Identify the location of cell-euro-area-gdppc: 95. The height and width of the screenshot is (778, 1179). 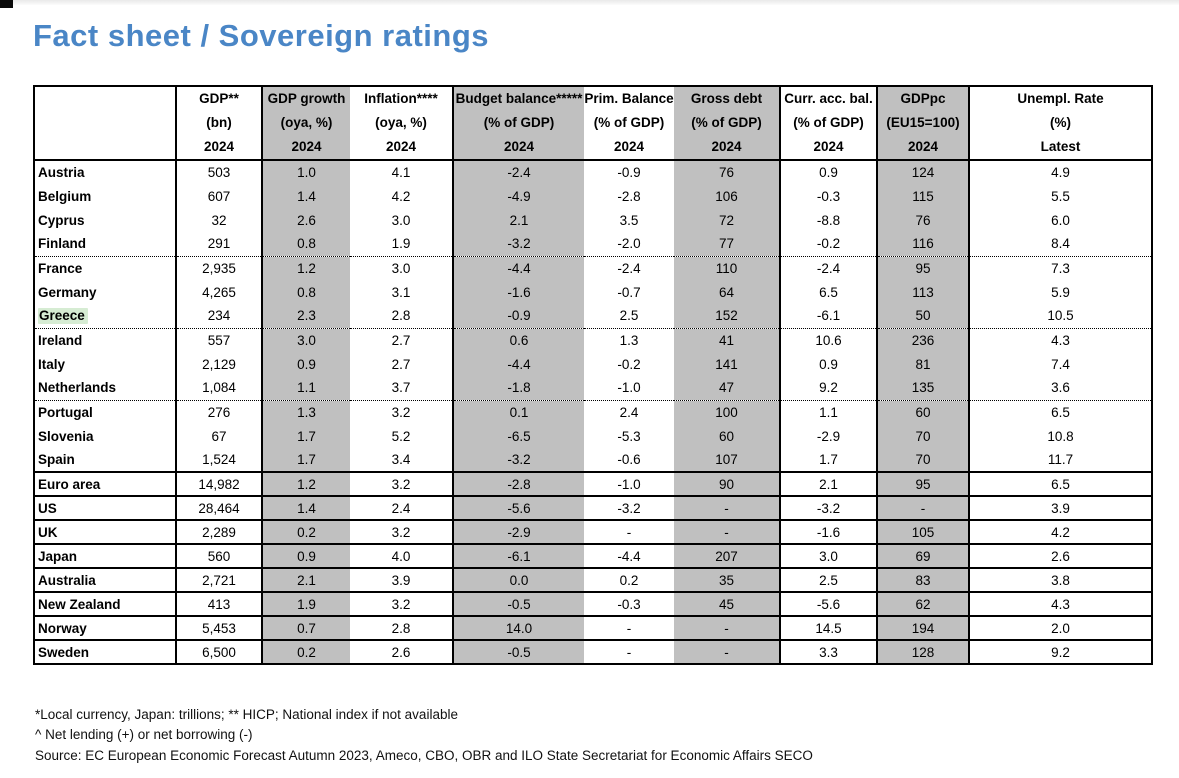
(923, 484).